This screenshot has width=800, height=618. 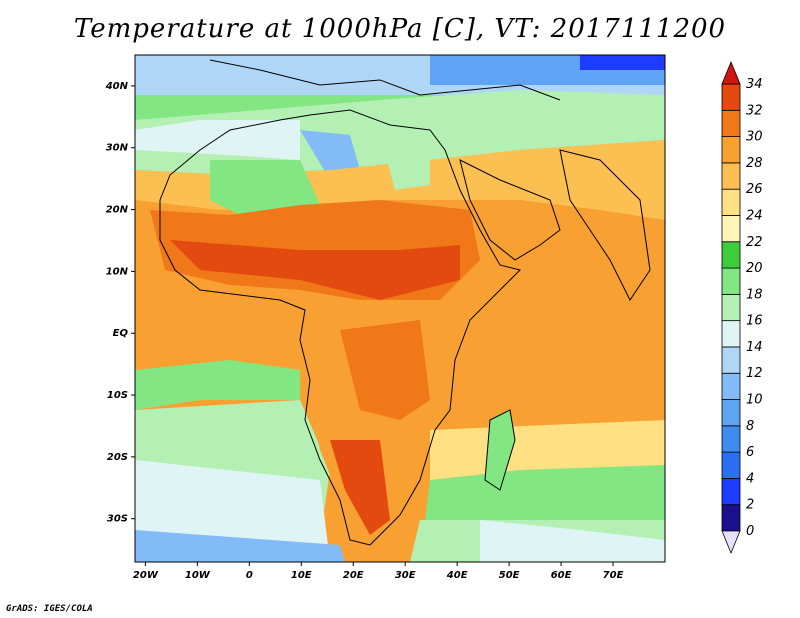 What do you see at coordinates (146, 575) in the screenshot?
I see `lon-tick-label: 20W` at bounding box center [146, 575].